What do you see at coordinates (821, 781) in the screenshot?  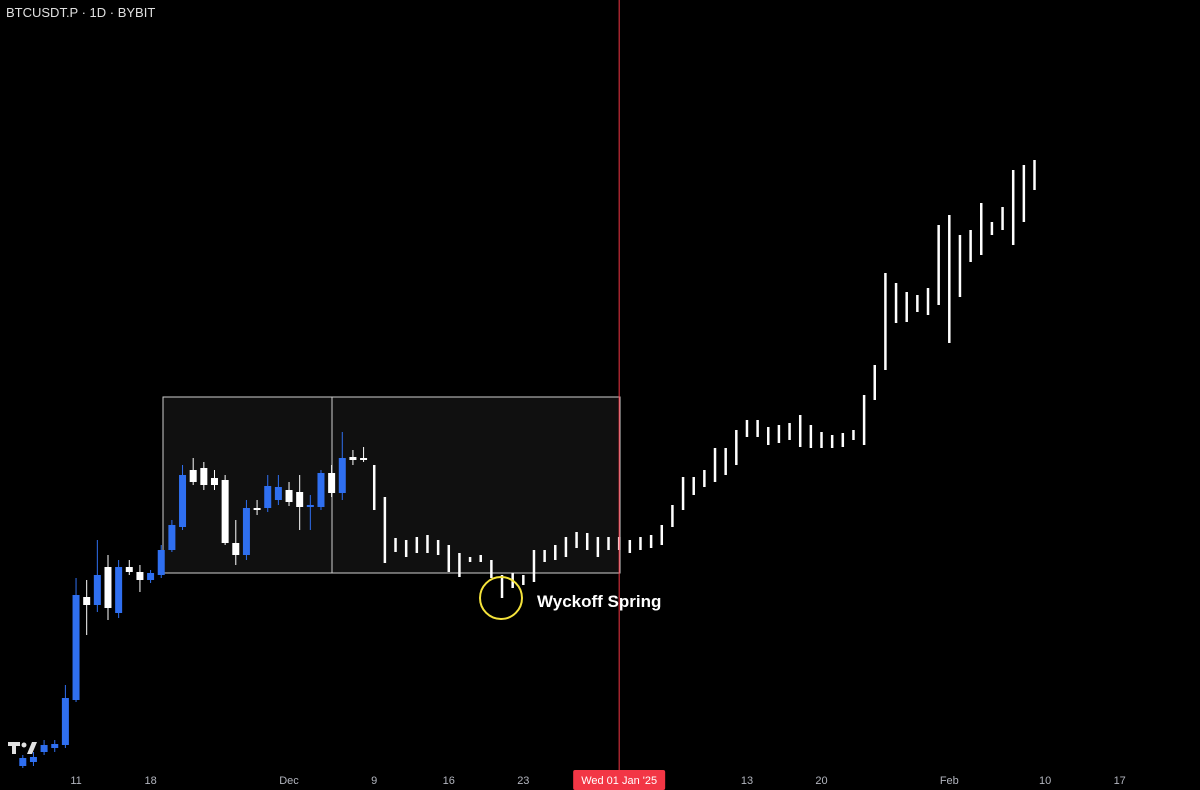 I see `x-tick-label: 20` at bounding box center [821, 781].